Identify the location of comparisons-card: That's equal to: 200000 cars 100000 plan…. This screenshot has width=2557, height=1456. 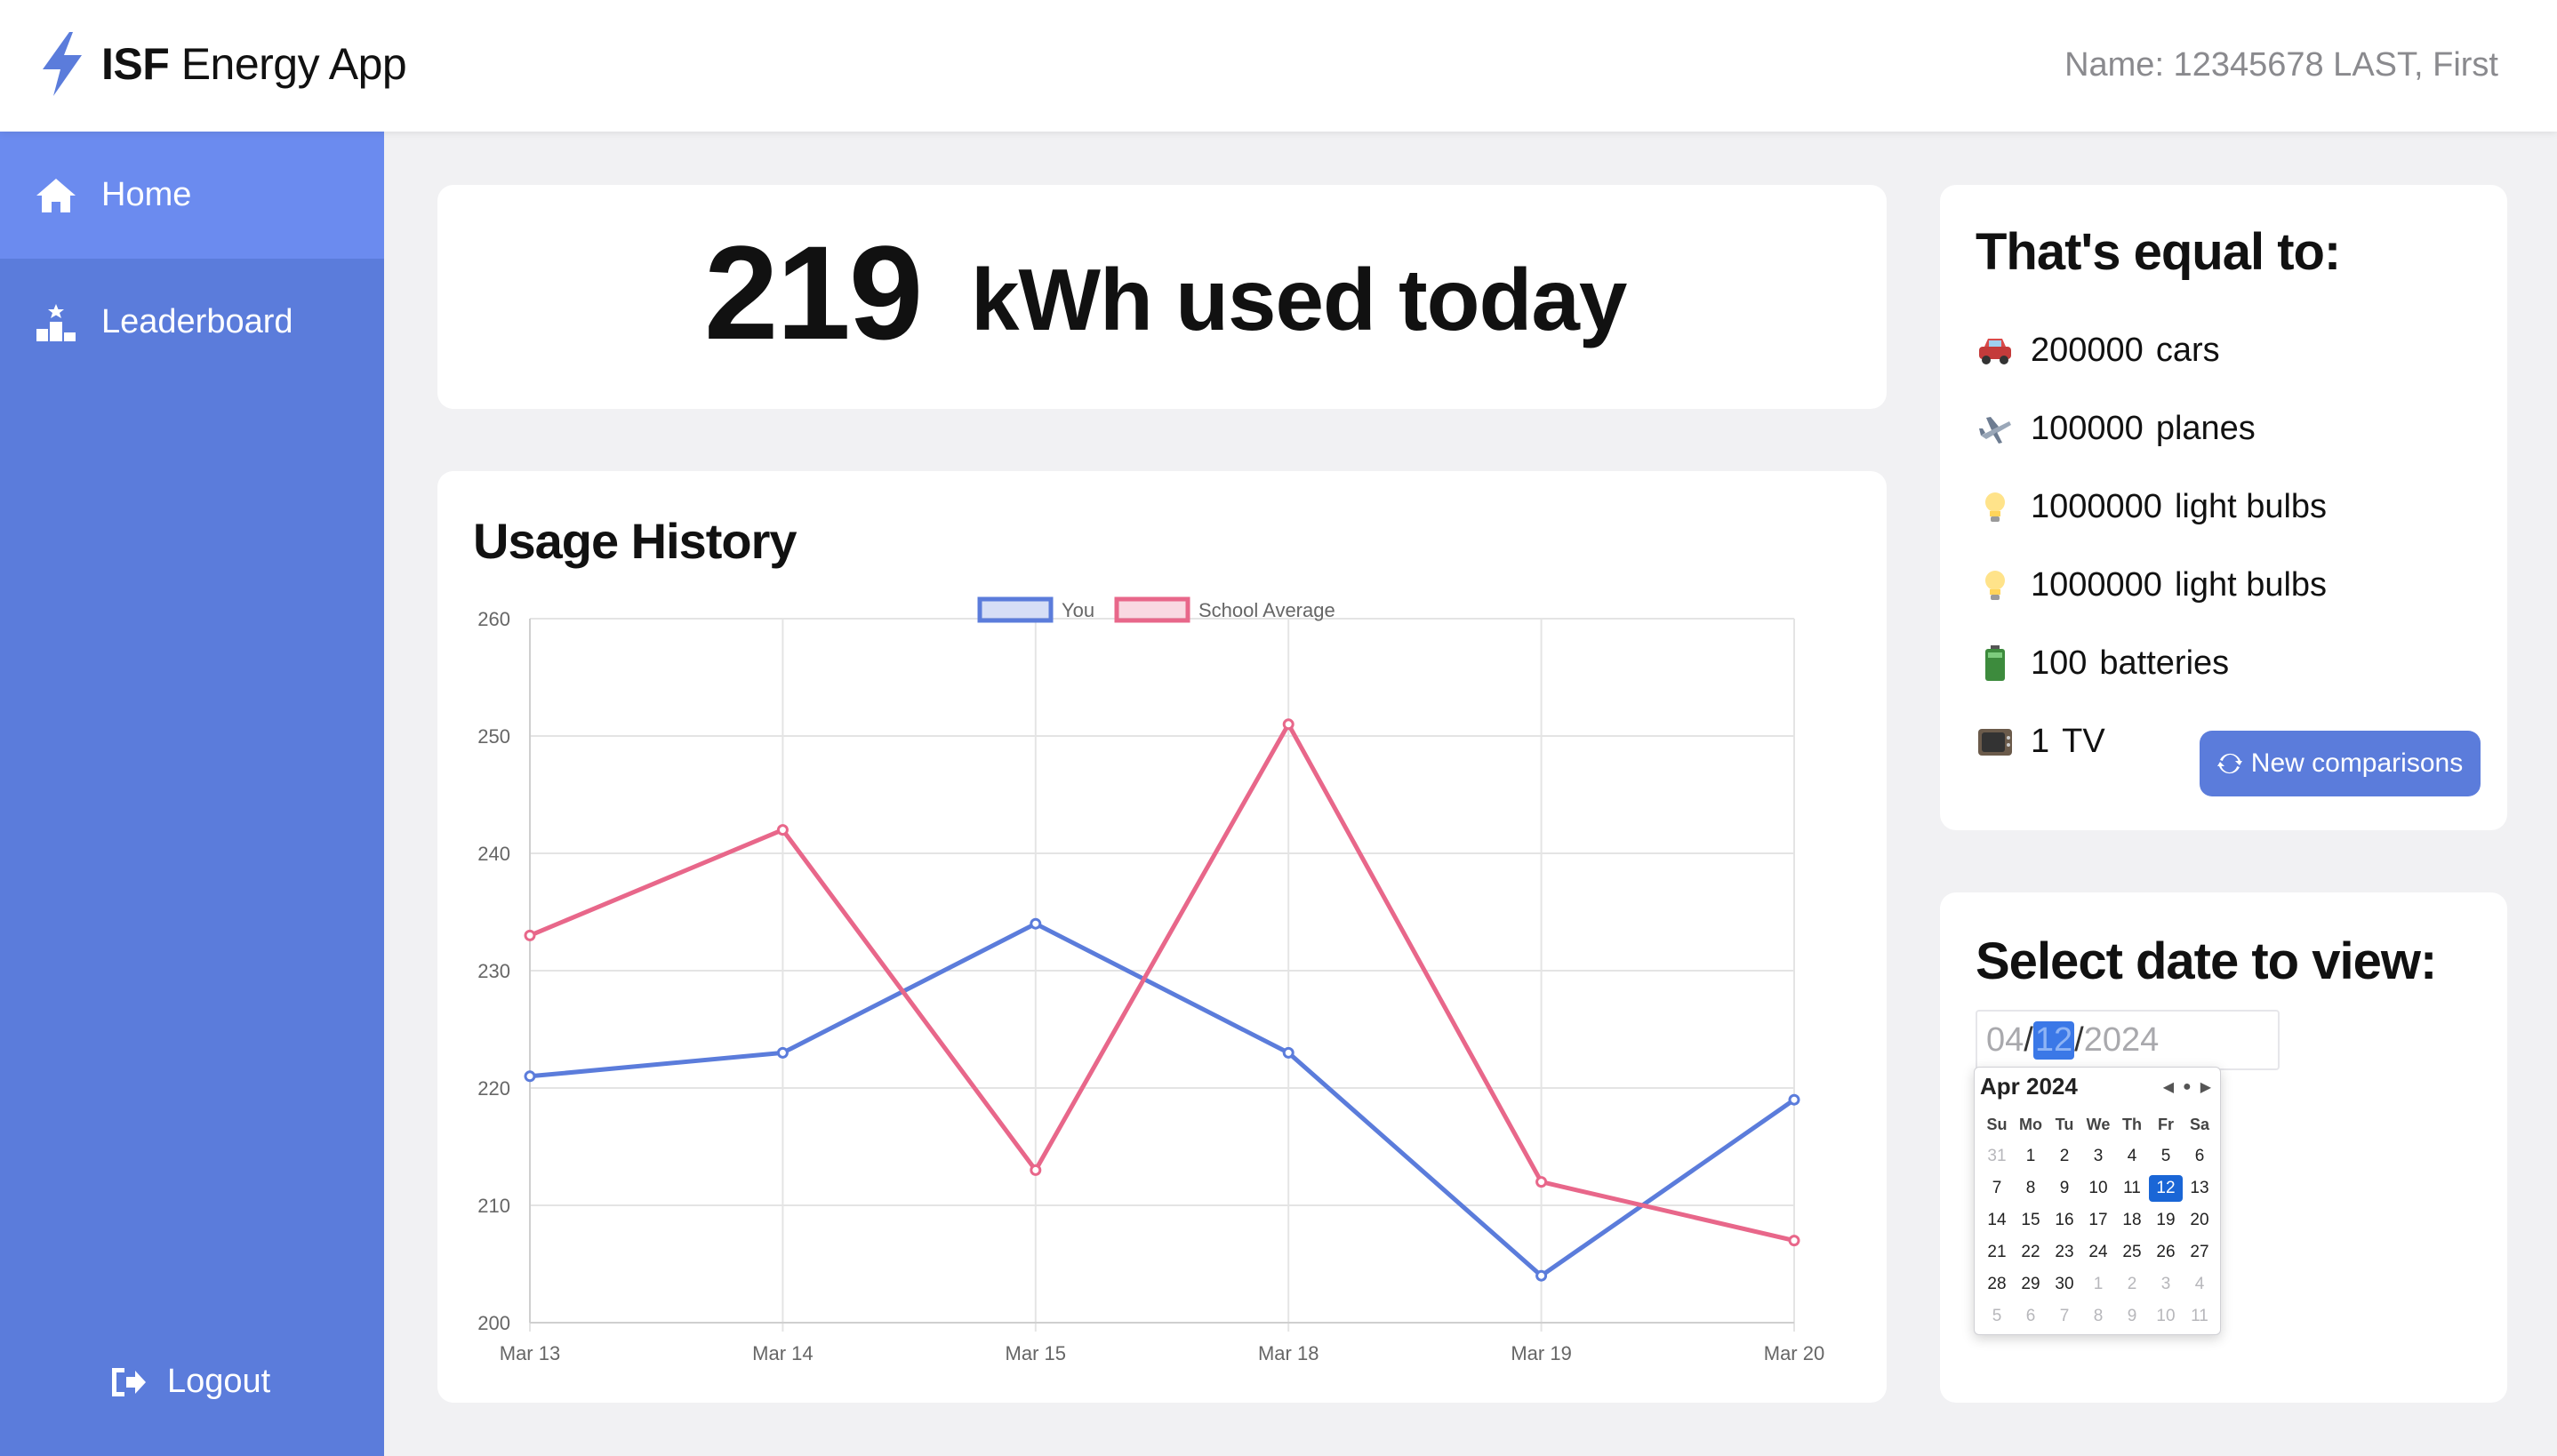
(2223, 507).